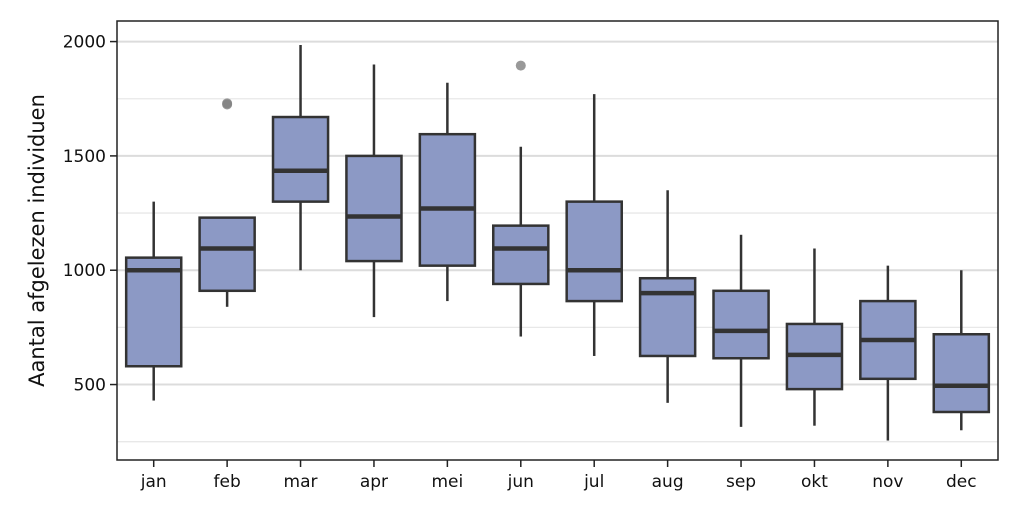 This screenshot has width=1024, height=514. I want to click on x-axis: jan feb mar apr mei jun jul aug sep okt nov dec, so click(558, 476).